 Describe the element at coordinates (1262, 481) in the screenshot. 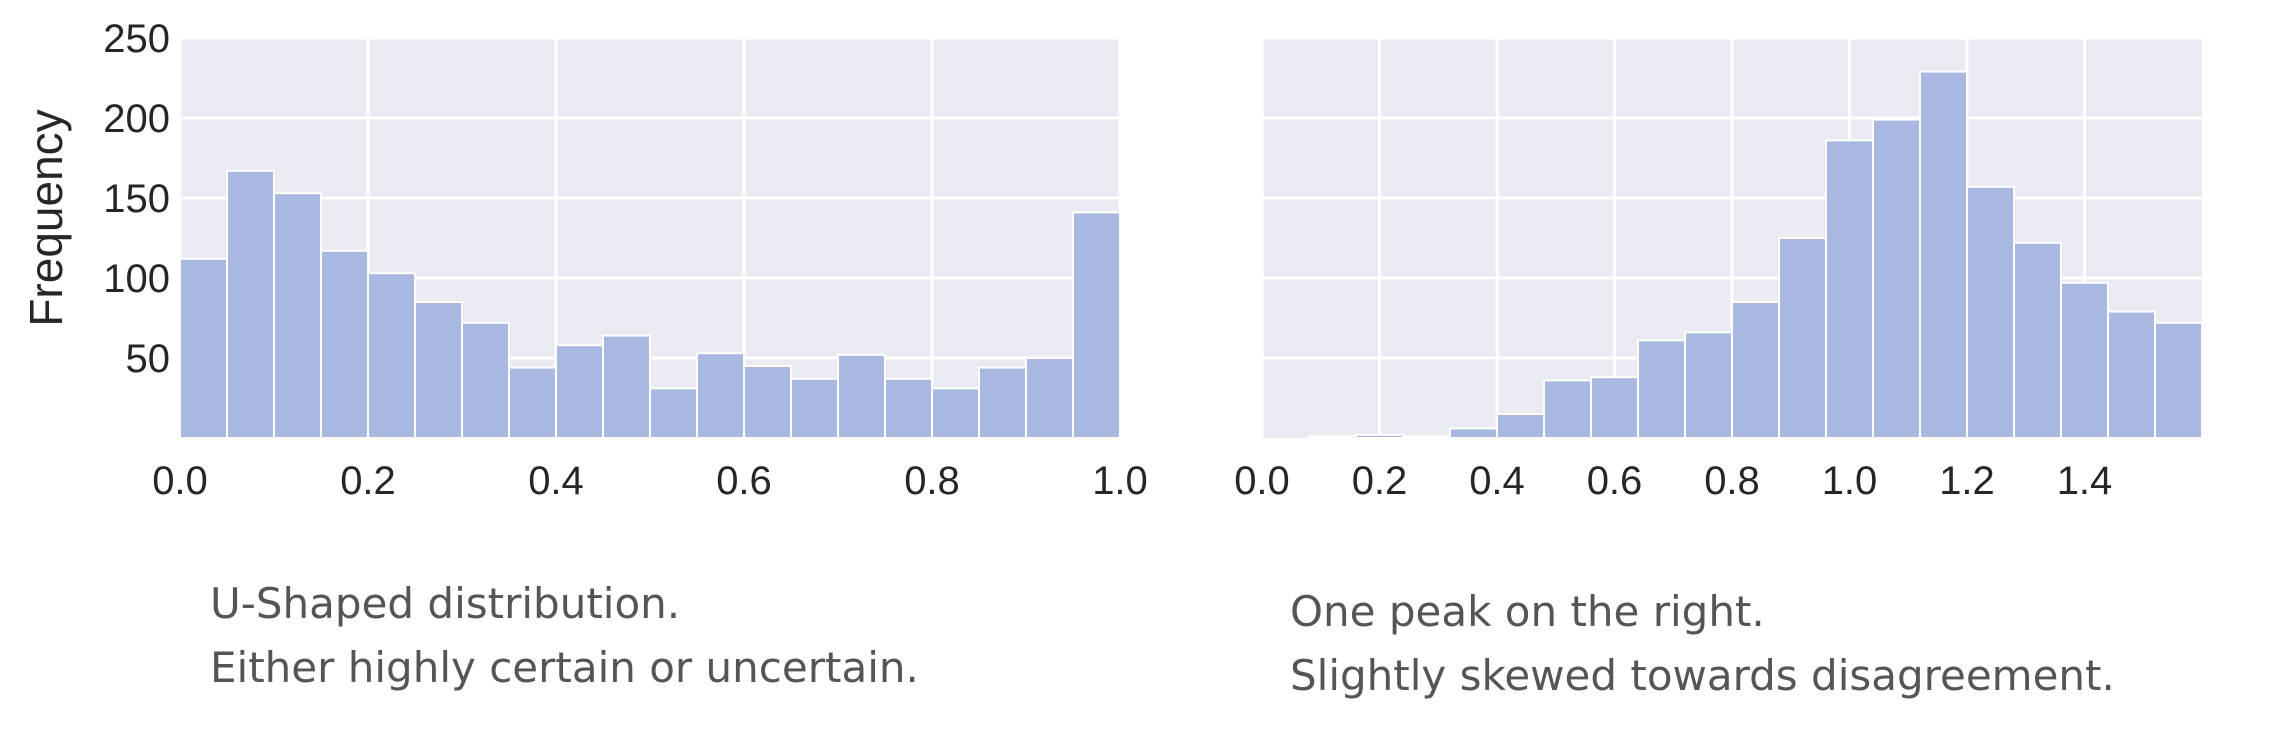

I see `right-x-tick-label: 0.0` at that location.